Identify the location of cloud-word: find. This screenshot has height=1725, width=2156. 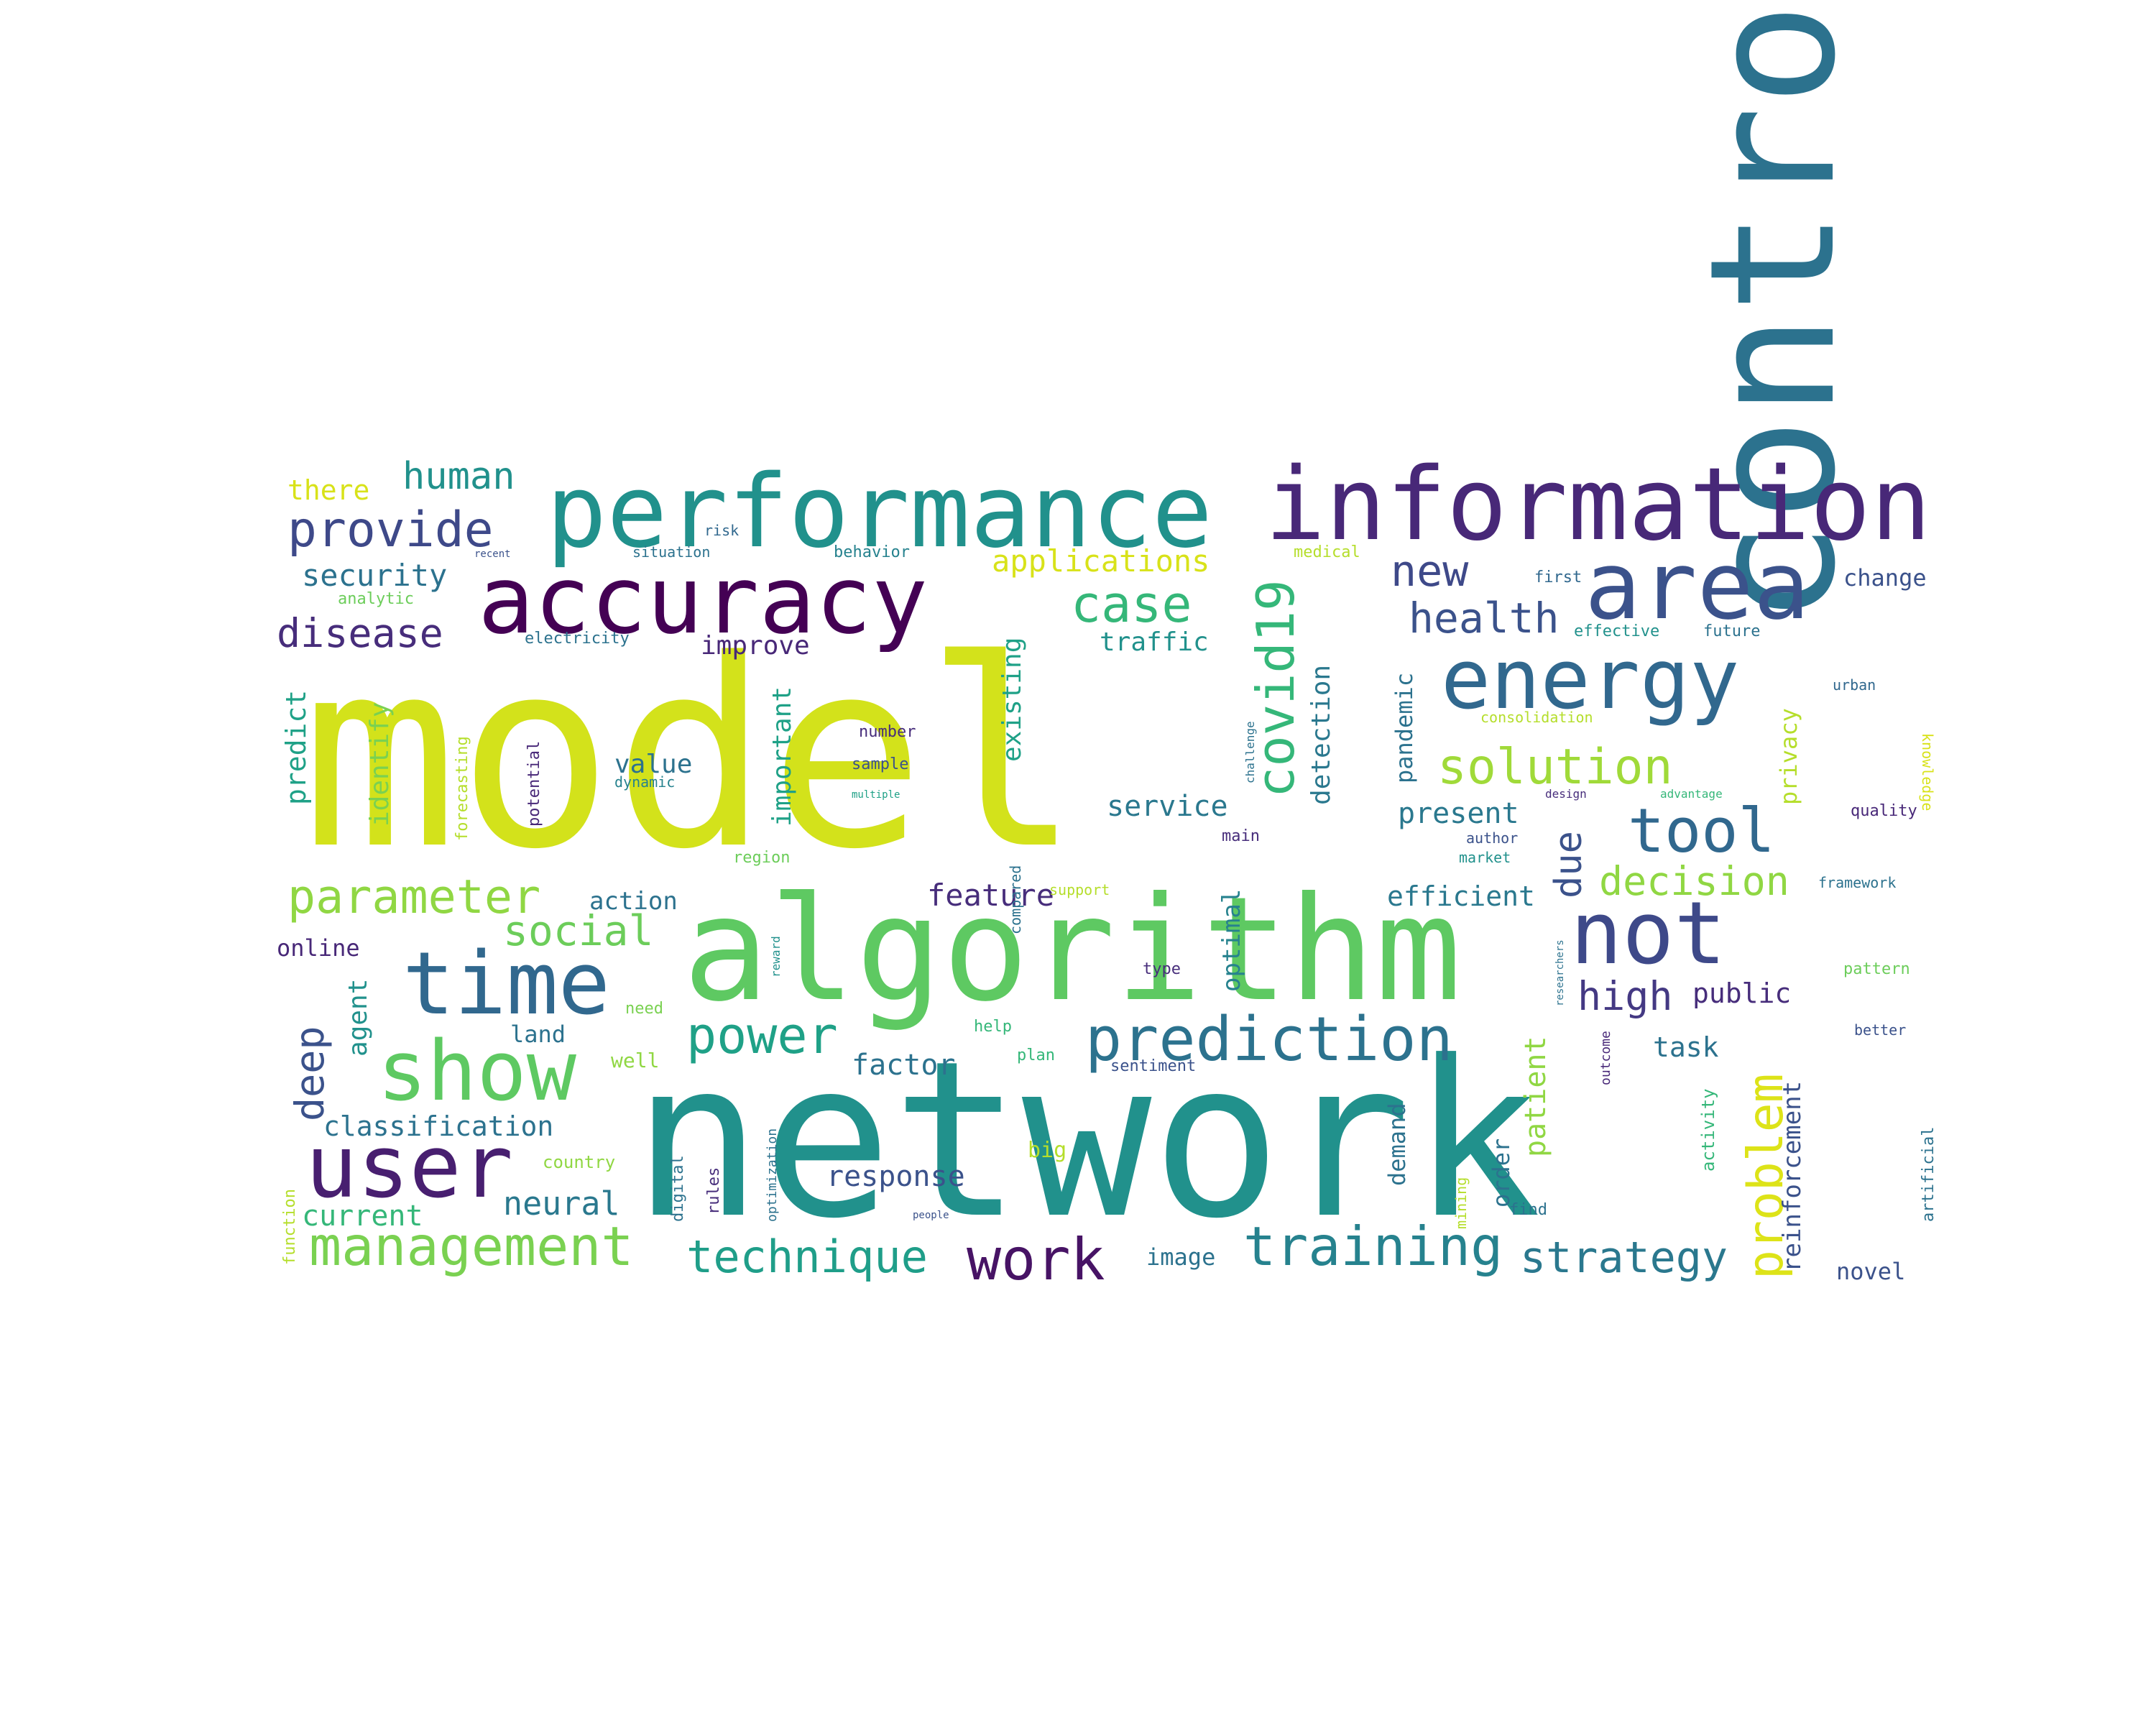
(1528, 1210).